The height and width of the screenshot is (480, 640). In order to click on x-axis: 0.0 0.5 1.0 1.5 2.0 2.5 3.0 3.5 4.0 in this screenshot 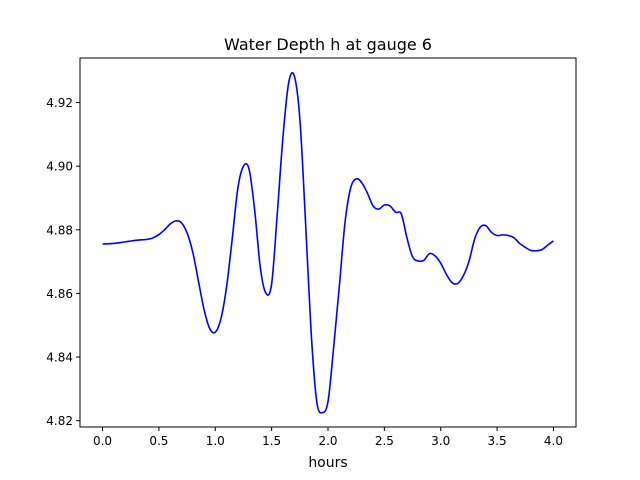, I will do `click(328, 437)`.